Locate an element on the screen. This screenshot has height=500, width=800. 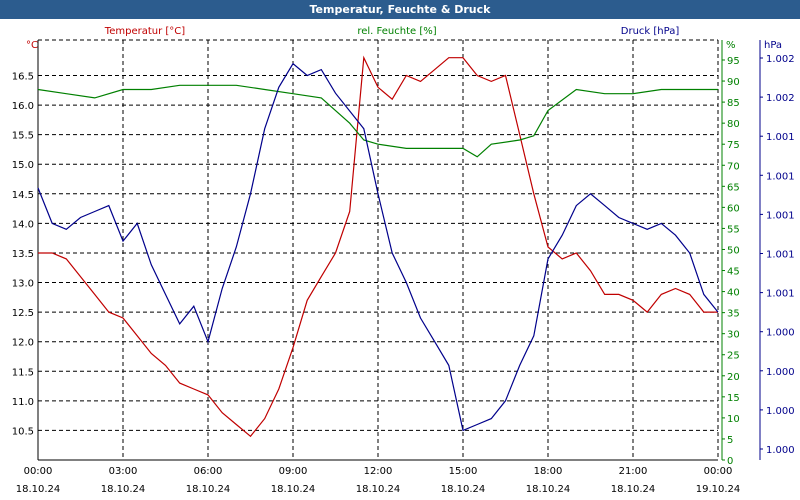
x-tick-time: 06:00 is located at coordinates (208, 471).